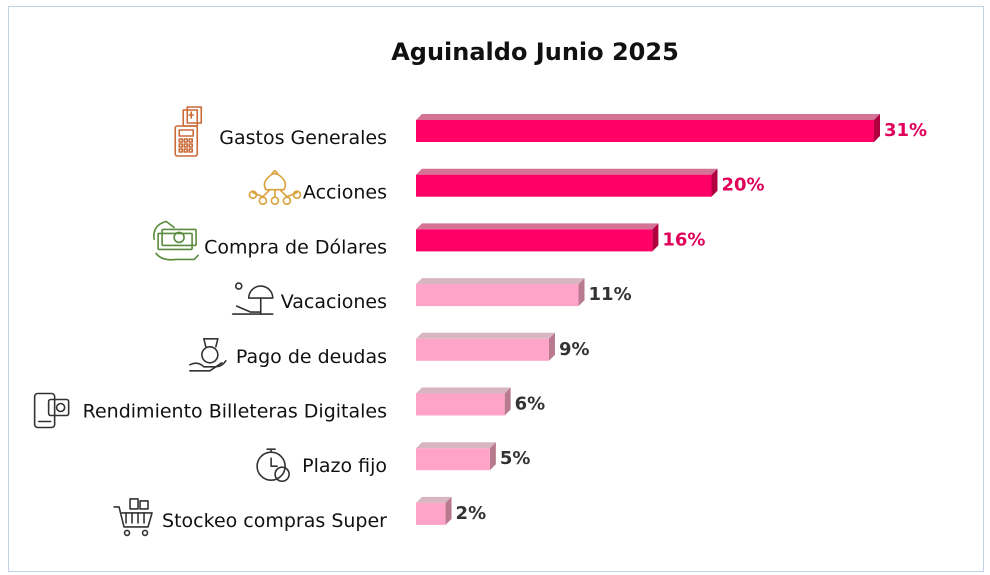  I want to click on bar-row: 2% Stockeo compras Super, so click(300, 516).